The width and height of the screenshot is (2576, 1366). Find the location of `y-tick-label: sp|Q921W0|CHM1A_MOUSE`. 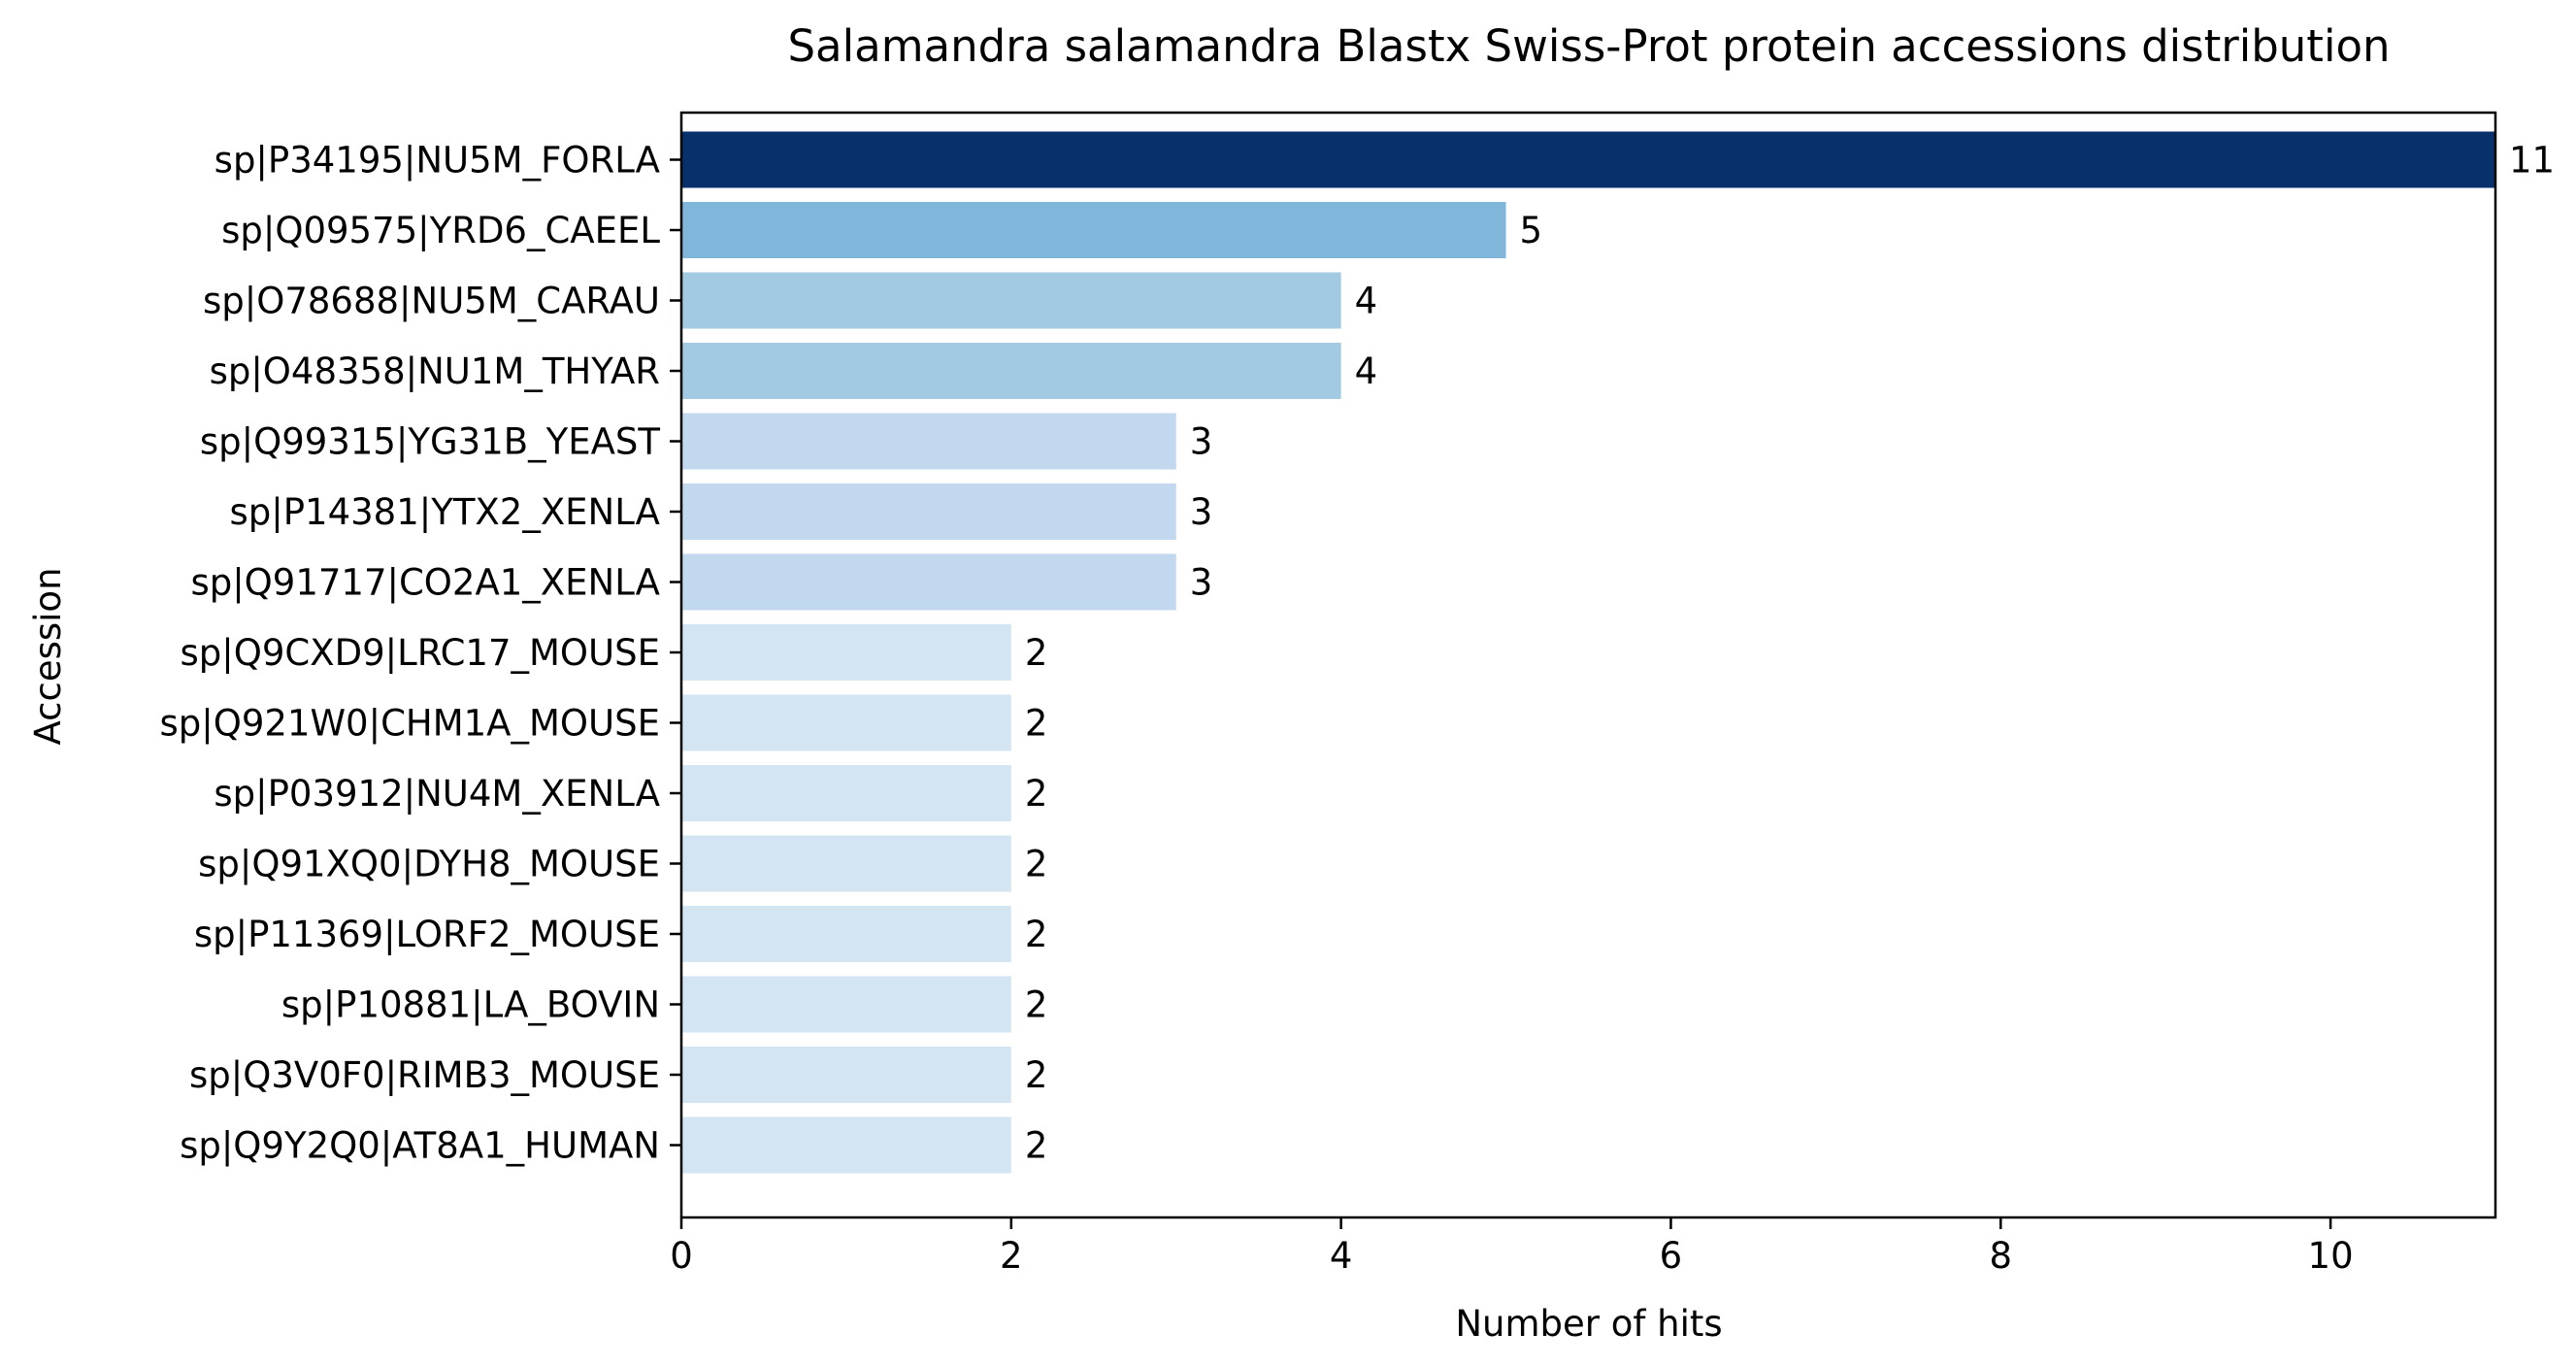

y-tick-label: sp|Q921W0|CHM1A_MOUSE is located at coordinates (410, 724).